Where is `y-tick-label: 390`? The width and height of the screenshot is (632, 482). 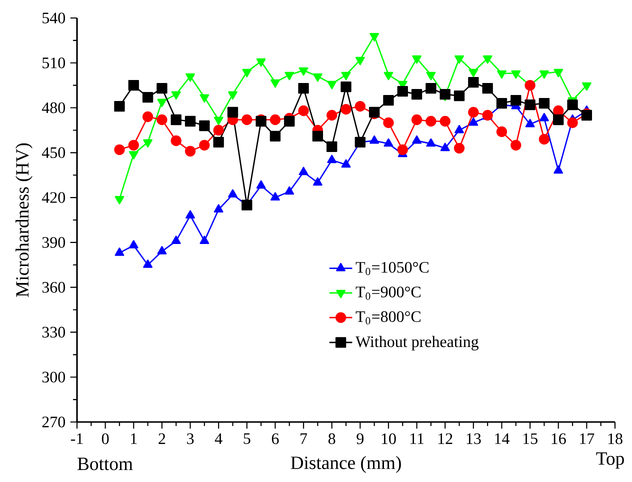
y-tick-label: 390 is located at coordinates (54, 242).